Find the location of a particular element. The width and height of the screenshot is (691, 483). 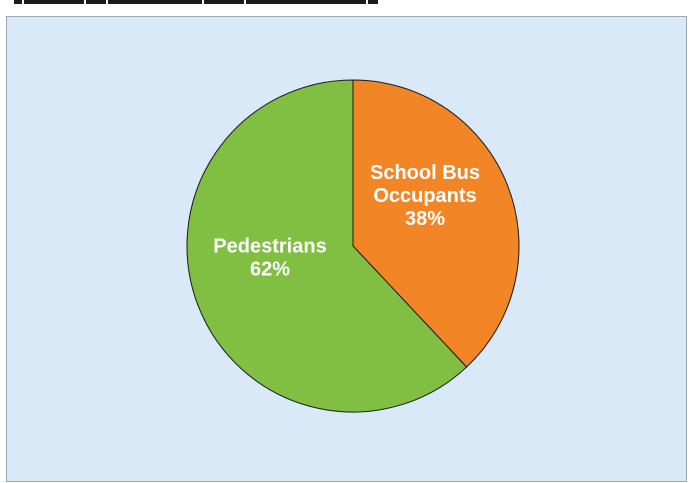

slice-value-label: 38% is located at coordinates (425, 219).